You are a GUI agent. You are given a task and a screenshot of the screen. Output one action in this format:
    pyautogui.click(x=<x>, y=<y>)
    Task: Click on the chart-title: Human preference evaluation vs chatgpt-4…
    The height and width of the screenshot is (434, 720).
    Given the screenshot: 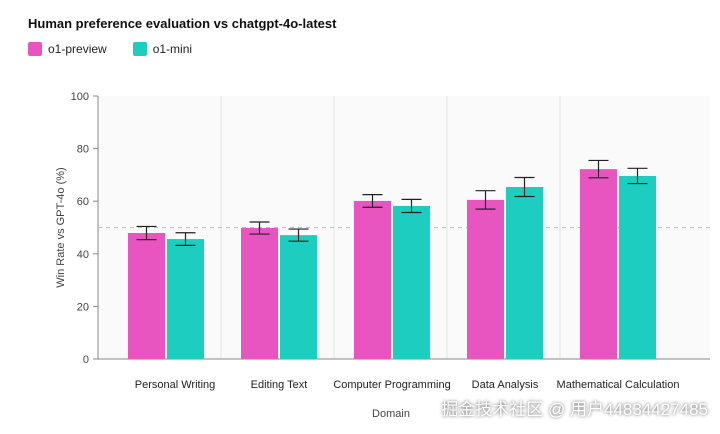 What is the action you would take?
    pyautogui.click(x=182, y=23)
    